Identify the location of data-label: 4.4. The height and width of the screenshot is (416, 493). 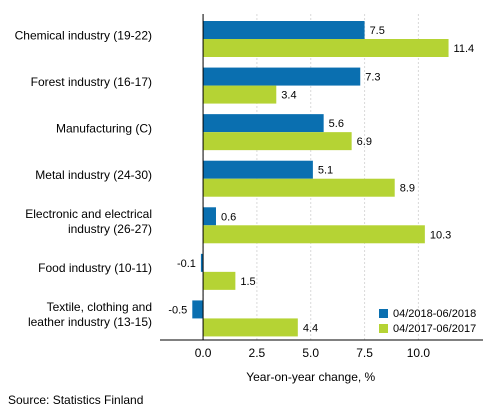
(310, 328).